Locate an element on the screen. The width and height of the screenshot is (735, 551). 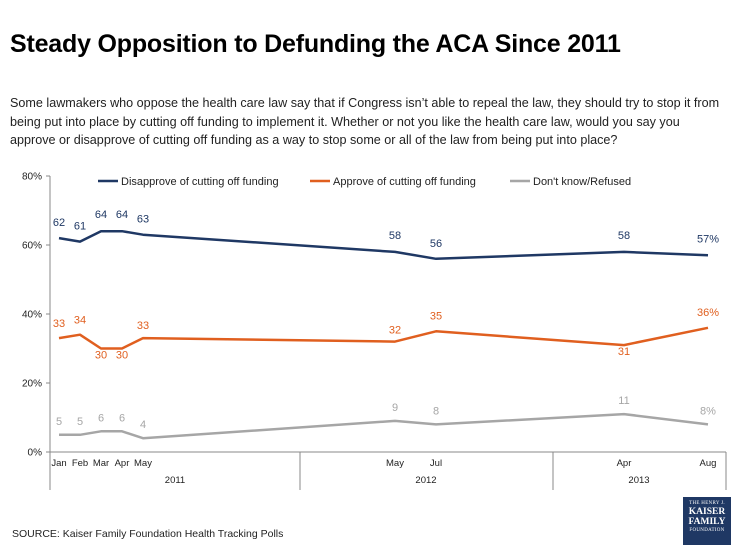
logo-line-1: THE HENRY J. is located at coordinates (707, 503).